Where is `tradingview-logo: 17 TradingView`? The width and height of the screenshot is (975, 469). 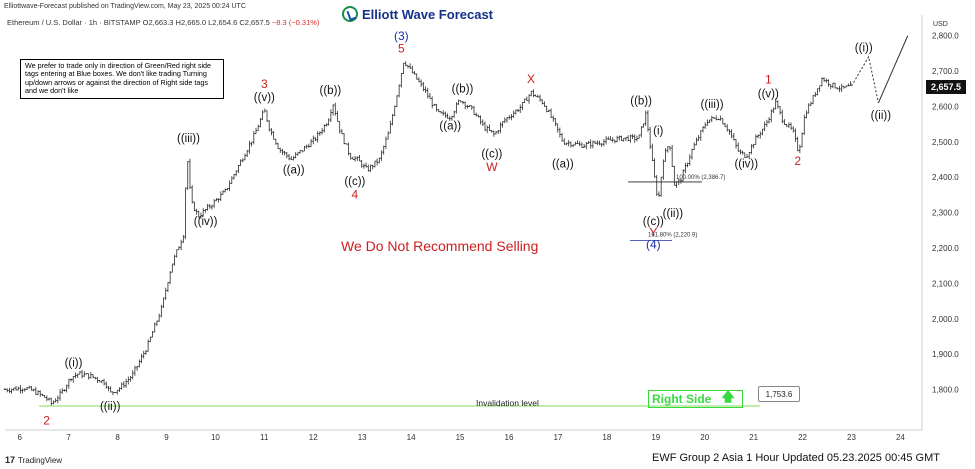 tradingview-logo: 17 TradingView is located at coordinates (33, 460).